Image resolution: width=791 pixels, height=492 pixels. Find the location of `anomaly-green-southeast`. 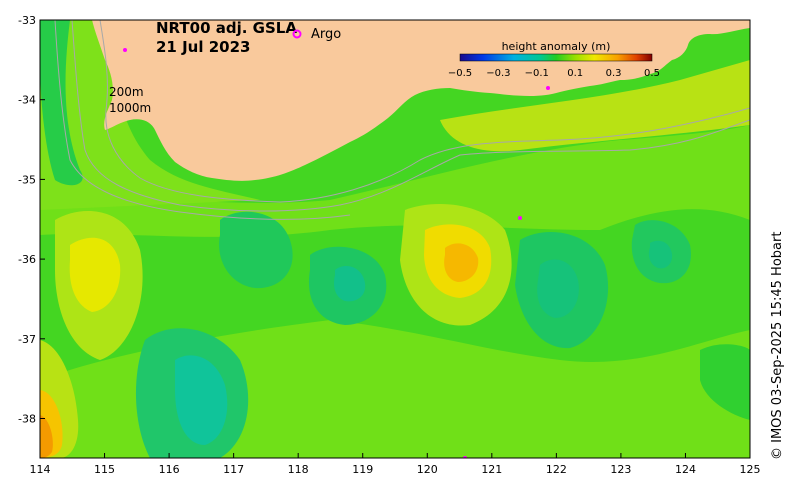

anomaly-green-southeast is located at coordinates (725, 382).